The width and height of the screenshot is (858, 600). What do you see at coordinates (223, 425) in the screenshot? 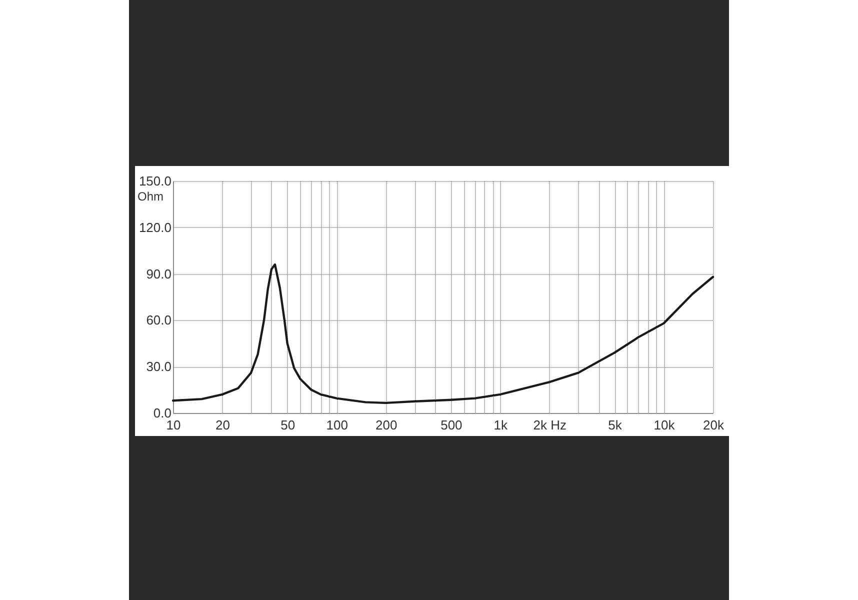
I see `x-tick-label: 20` at bounding box center [223, 425].